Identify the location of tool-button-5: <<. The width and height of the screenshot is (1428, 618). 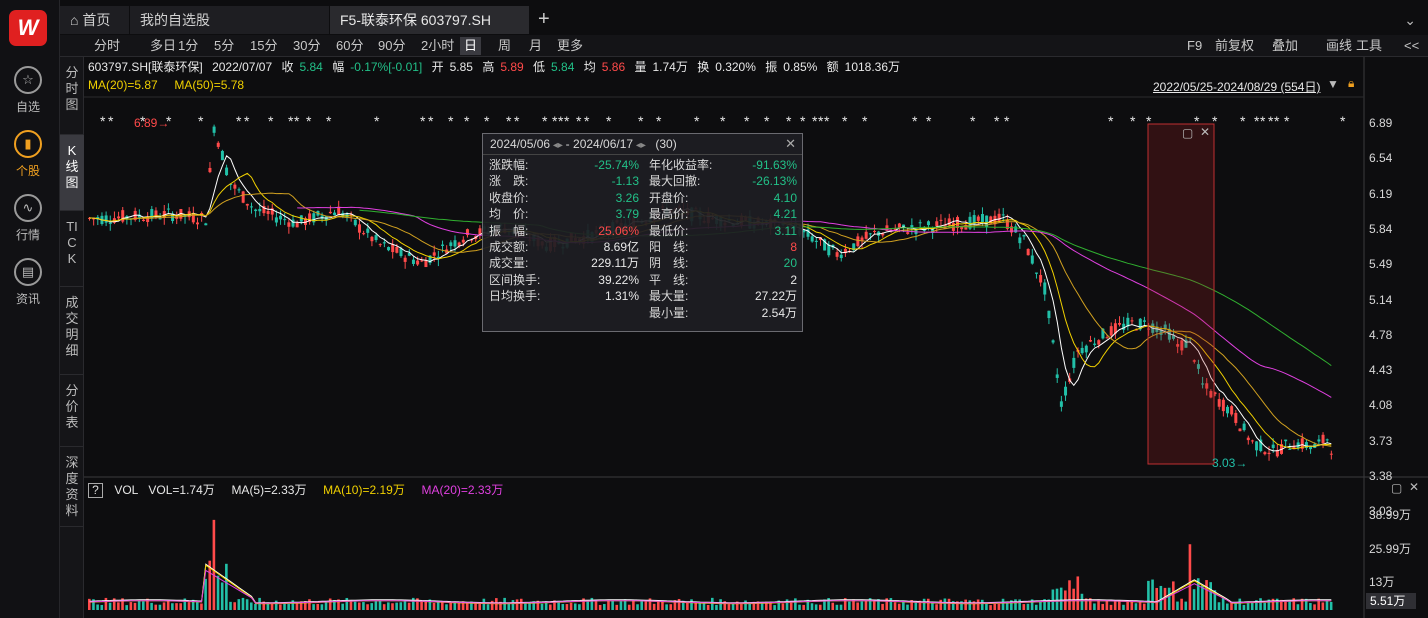
(1412, 45).